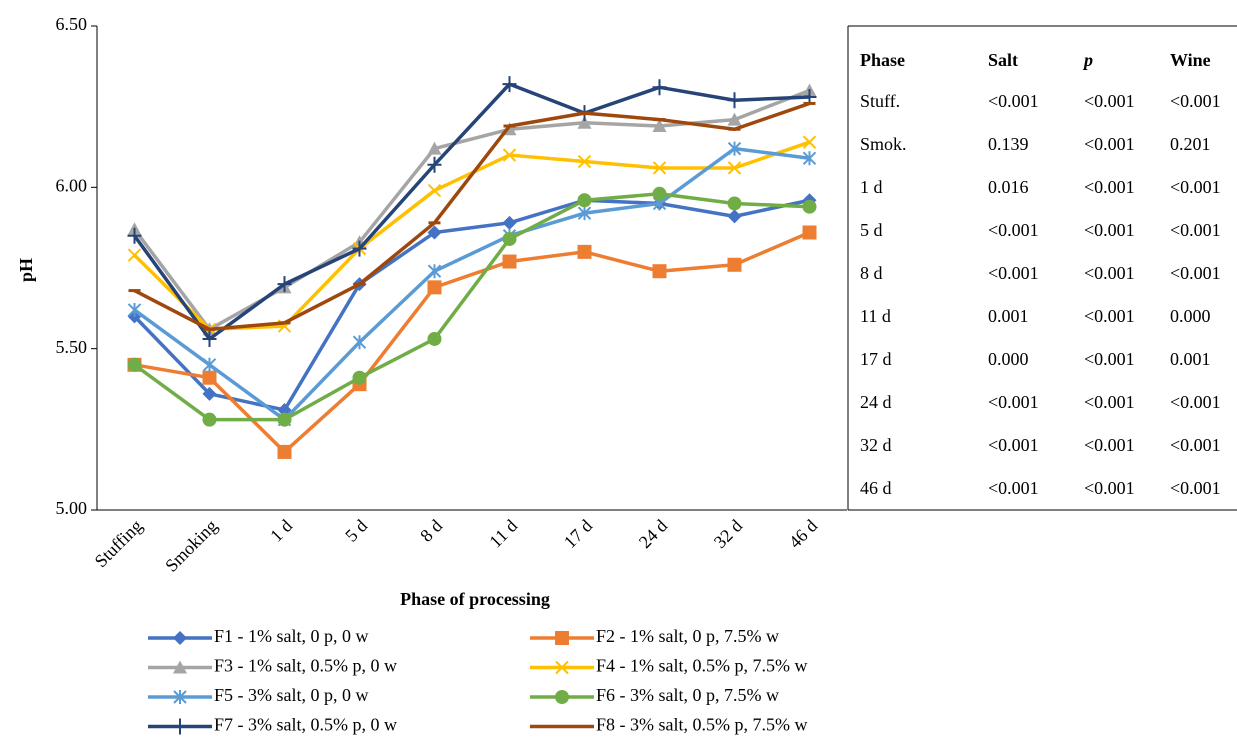 The width and height of the screenshot is (1237, 749). I want to click on y-tick-label: 6.50, so click(72, 24).